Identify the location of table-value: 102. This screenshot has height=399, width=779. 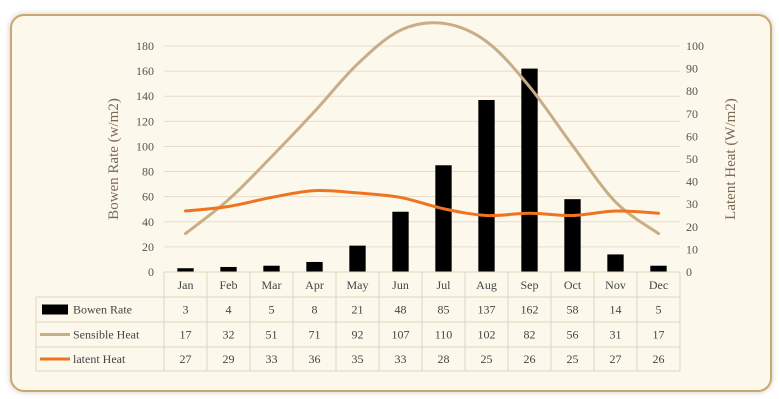
(487, 335).